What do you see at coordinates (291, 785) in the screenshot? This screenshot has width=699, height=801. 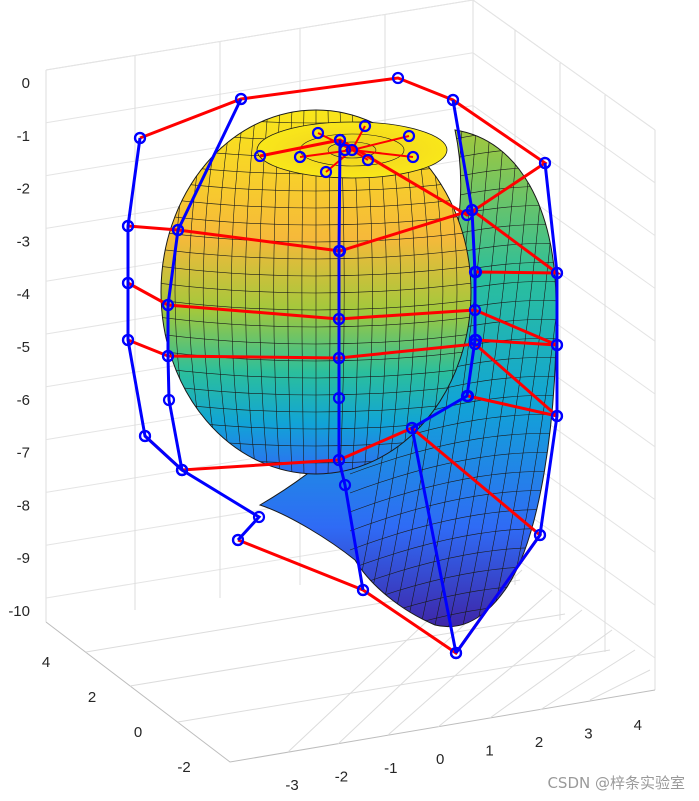 I see `x-tick-label: -3` at bounding box center [291, 785].